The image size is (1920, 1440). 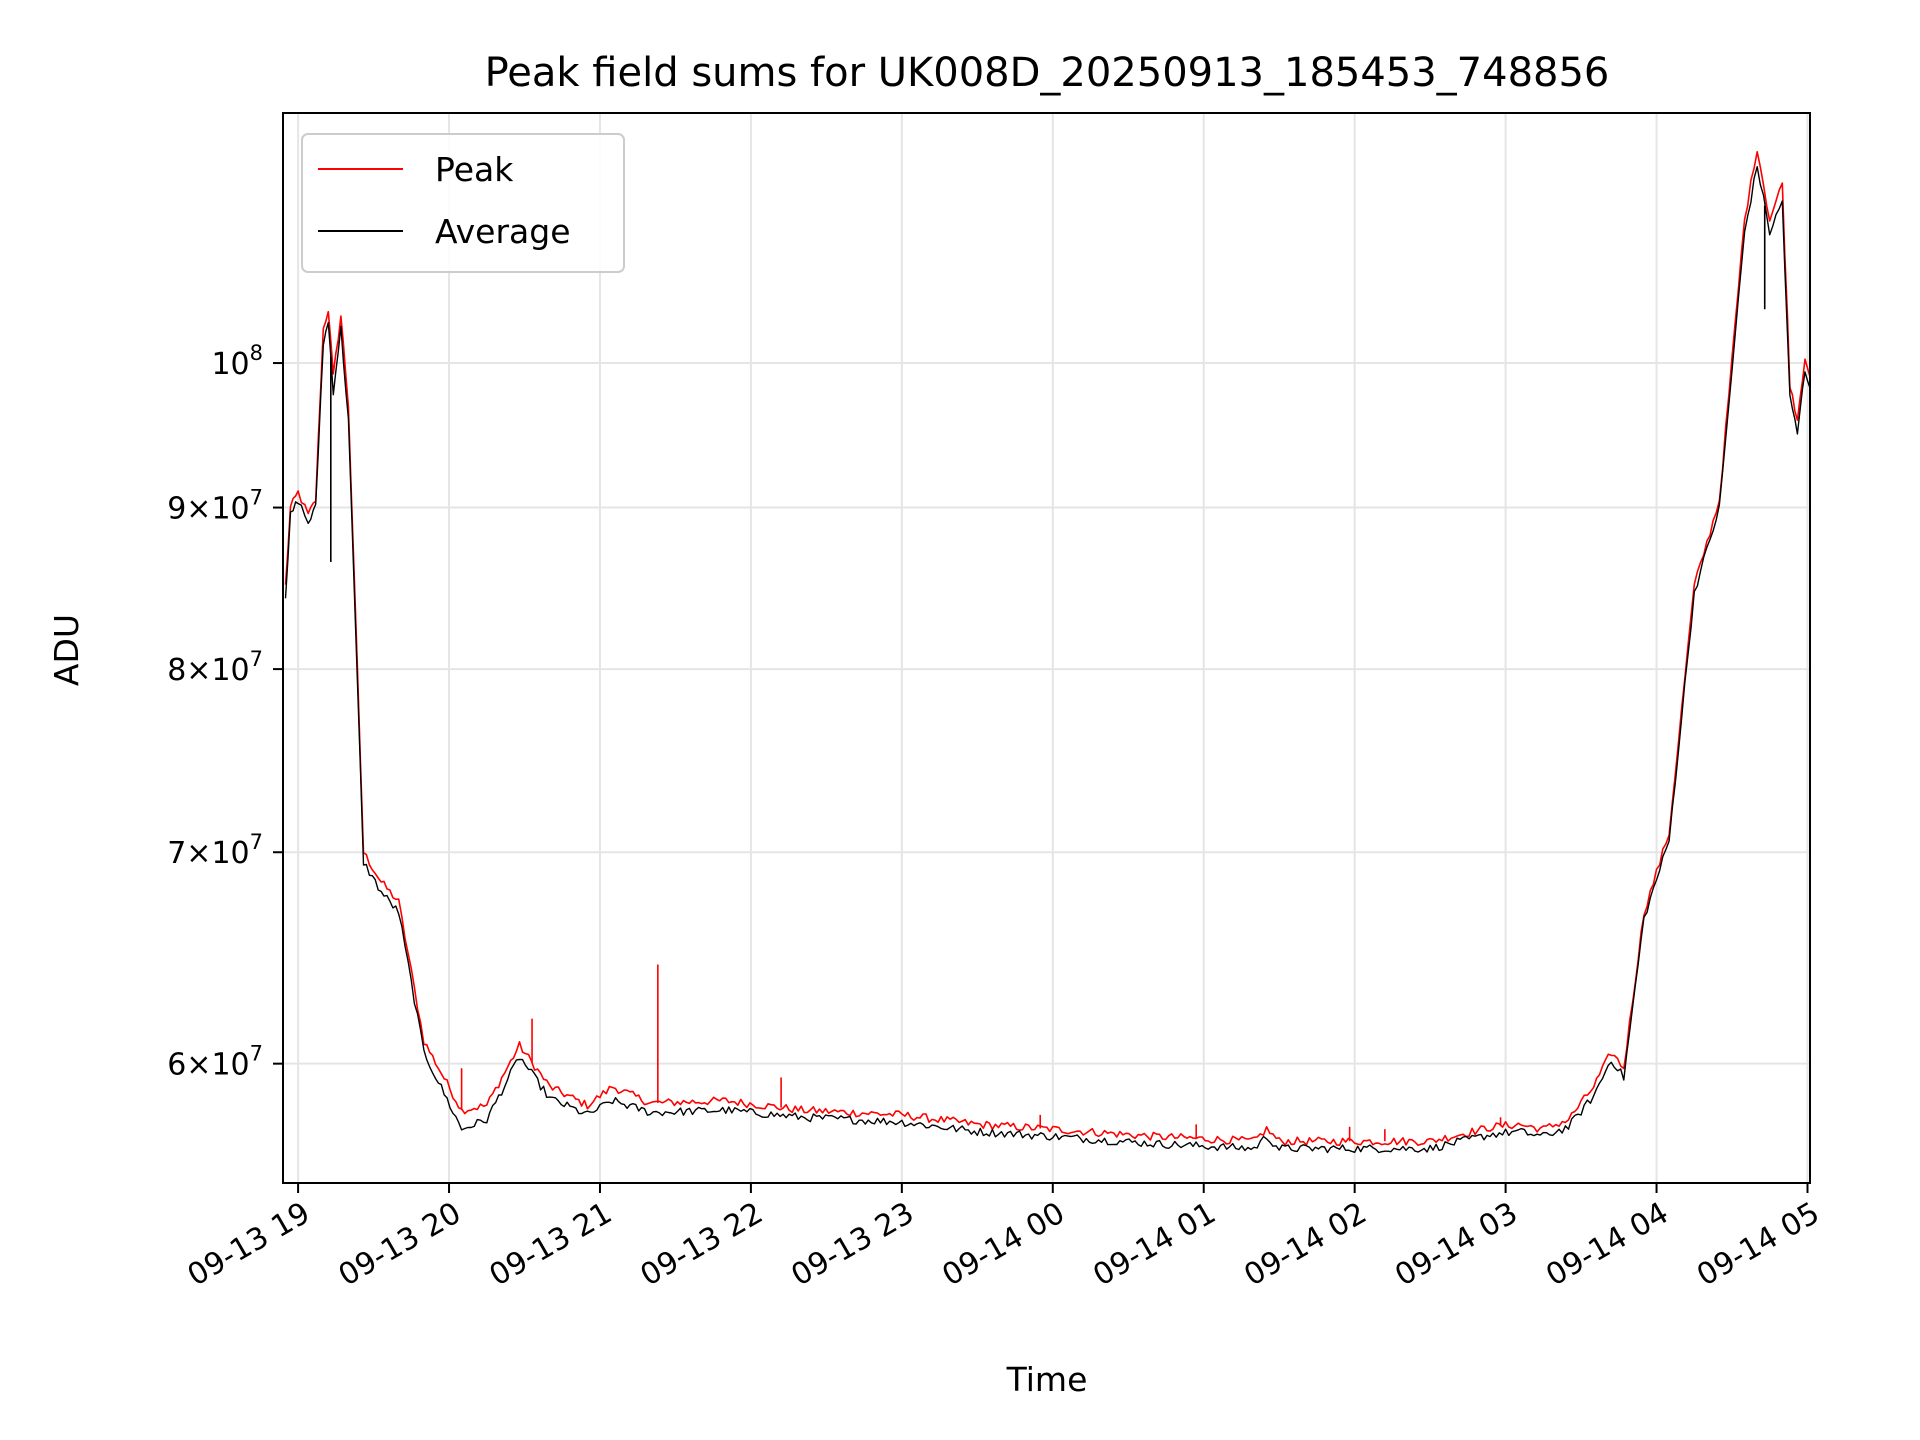 I want to click on y-tick-label: 7×107, so click(x=215, y=850).